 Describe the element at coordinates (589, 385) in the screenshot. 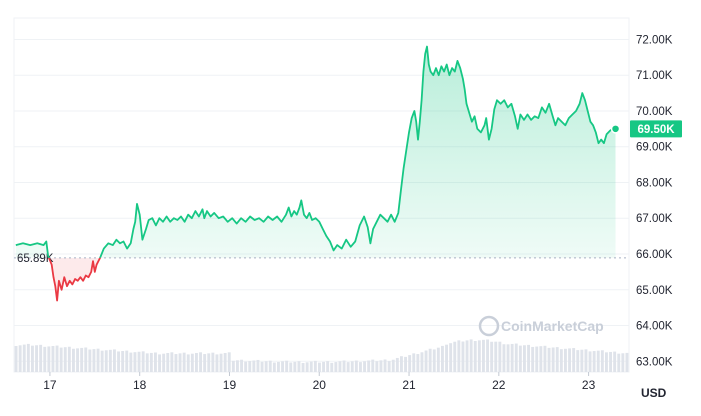

I see `x-tick-label: 23` at that location.